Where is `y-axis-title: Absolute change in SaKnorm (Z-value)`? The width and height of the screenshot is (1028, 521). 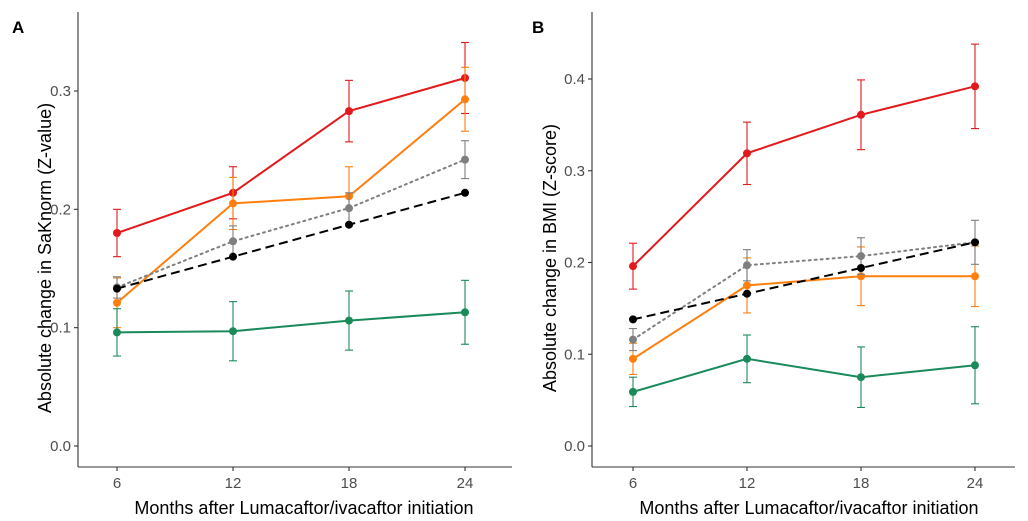 y-axis-title: Absolute change in SaKnorm (Z-value) is located at coordinates (45, 258).